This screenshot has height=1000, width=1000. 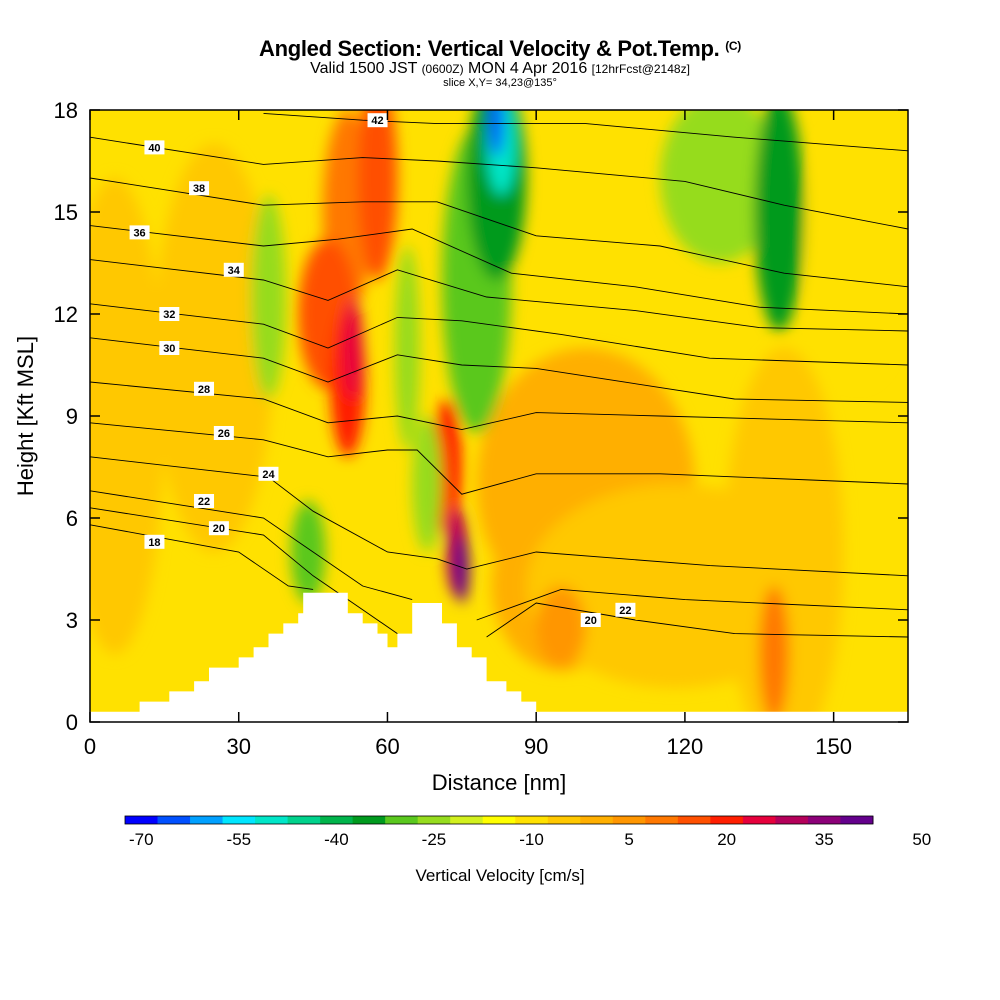 I want to click on y-axis-label: Height [Kft MSL], so click(x=25, y=416).